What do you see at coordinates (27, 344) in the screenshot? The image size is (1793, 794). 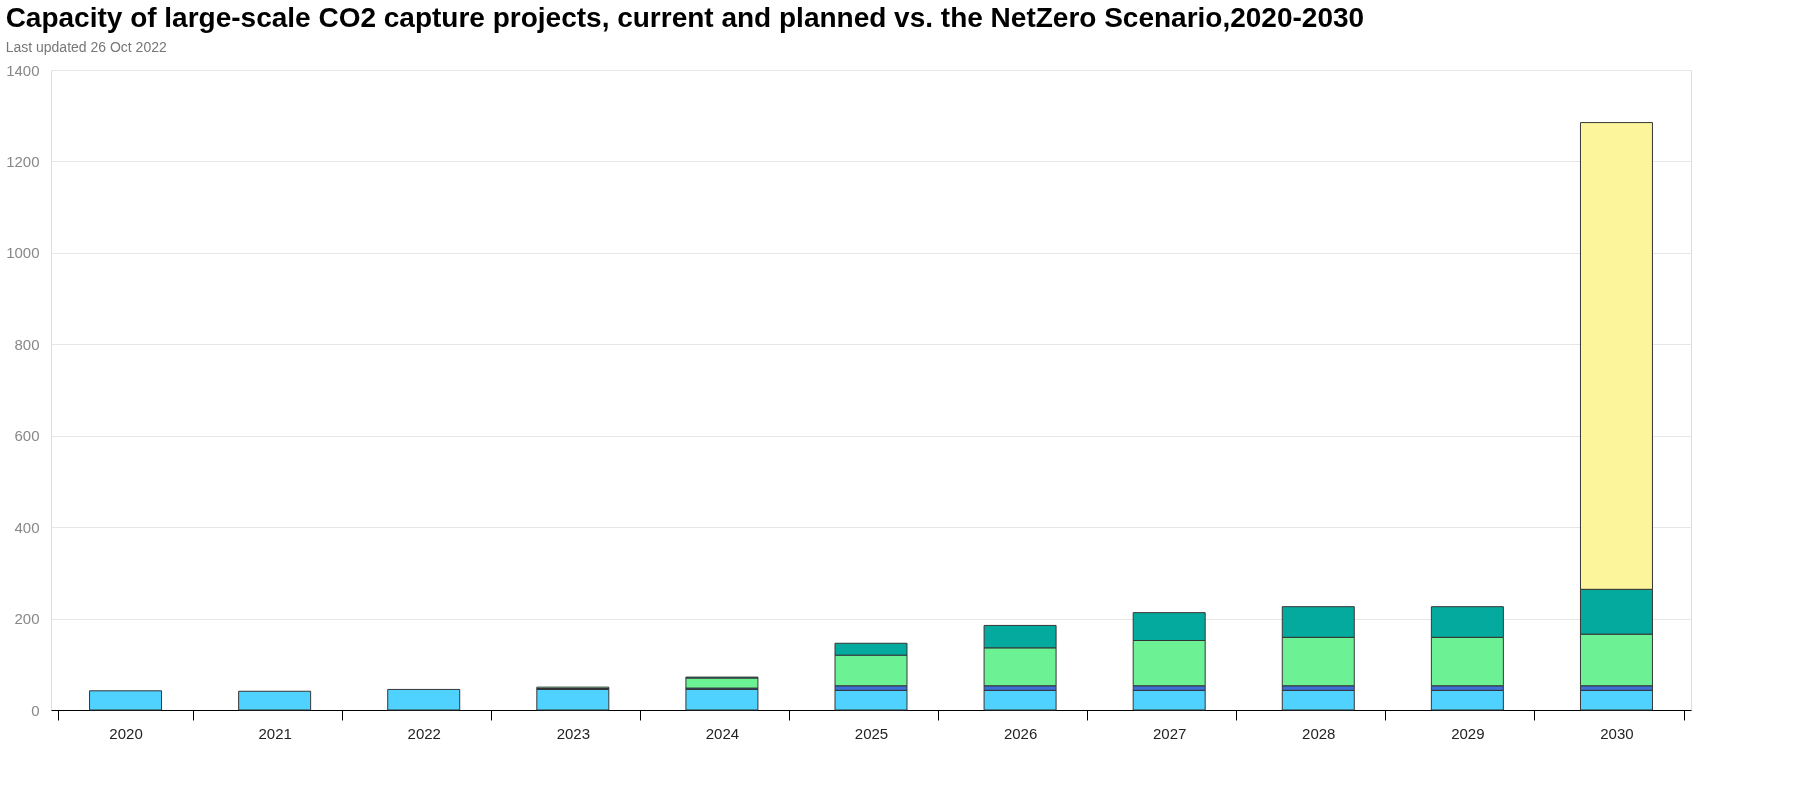 I see `y-tick-label: 800` at bounding box center [27, 344].